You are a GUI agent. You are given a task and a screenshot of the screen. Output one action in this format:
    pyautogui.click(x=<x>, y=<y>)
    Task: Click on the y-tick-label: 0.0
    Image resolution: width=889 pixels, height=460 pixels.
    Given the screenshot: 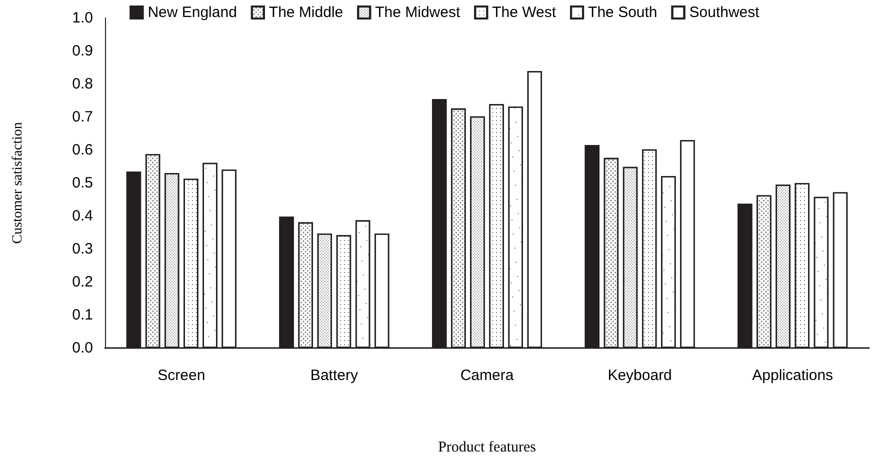 What is the action you would take?
    pyautogui.click(x=82, y=348)
    